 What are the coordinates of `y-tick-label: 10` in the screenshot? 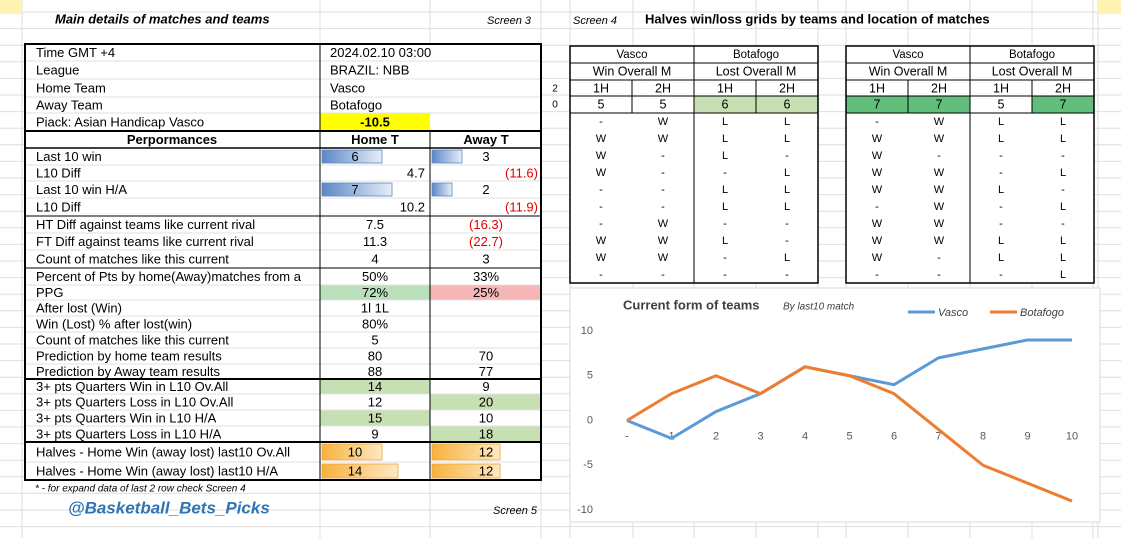 It's located at (587, 331).